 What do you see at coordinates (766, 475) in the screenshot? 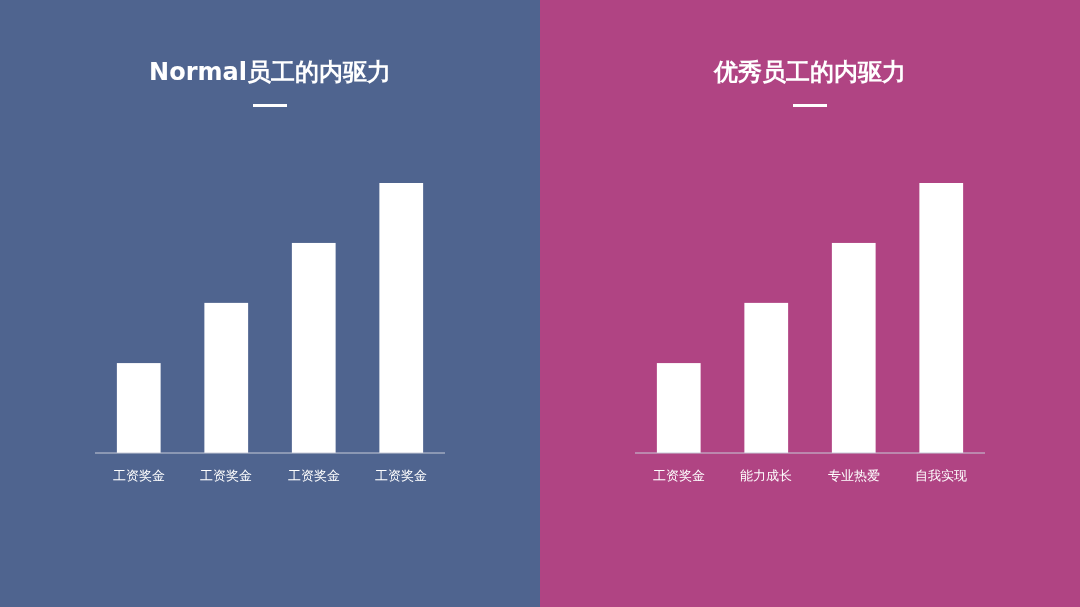
I see `x-tick-label: 能力成长` at bounding box center [766, 475].